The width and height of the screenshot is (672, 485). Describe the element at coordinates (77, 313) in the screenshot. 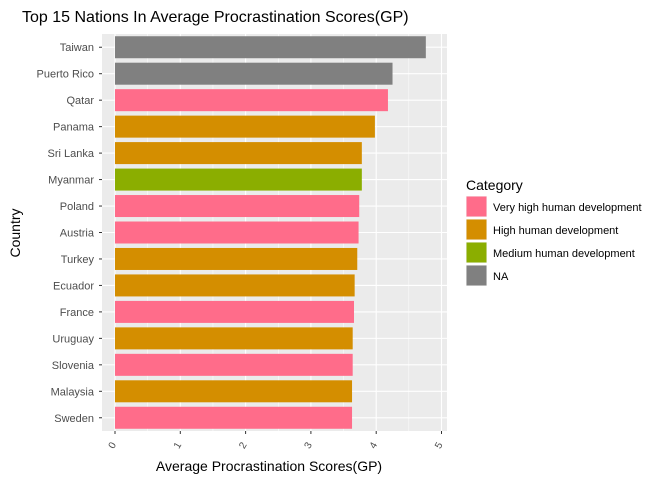

I see `y-tick-label: France` at that location.